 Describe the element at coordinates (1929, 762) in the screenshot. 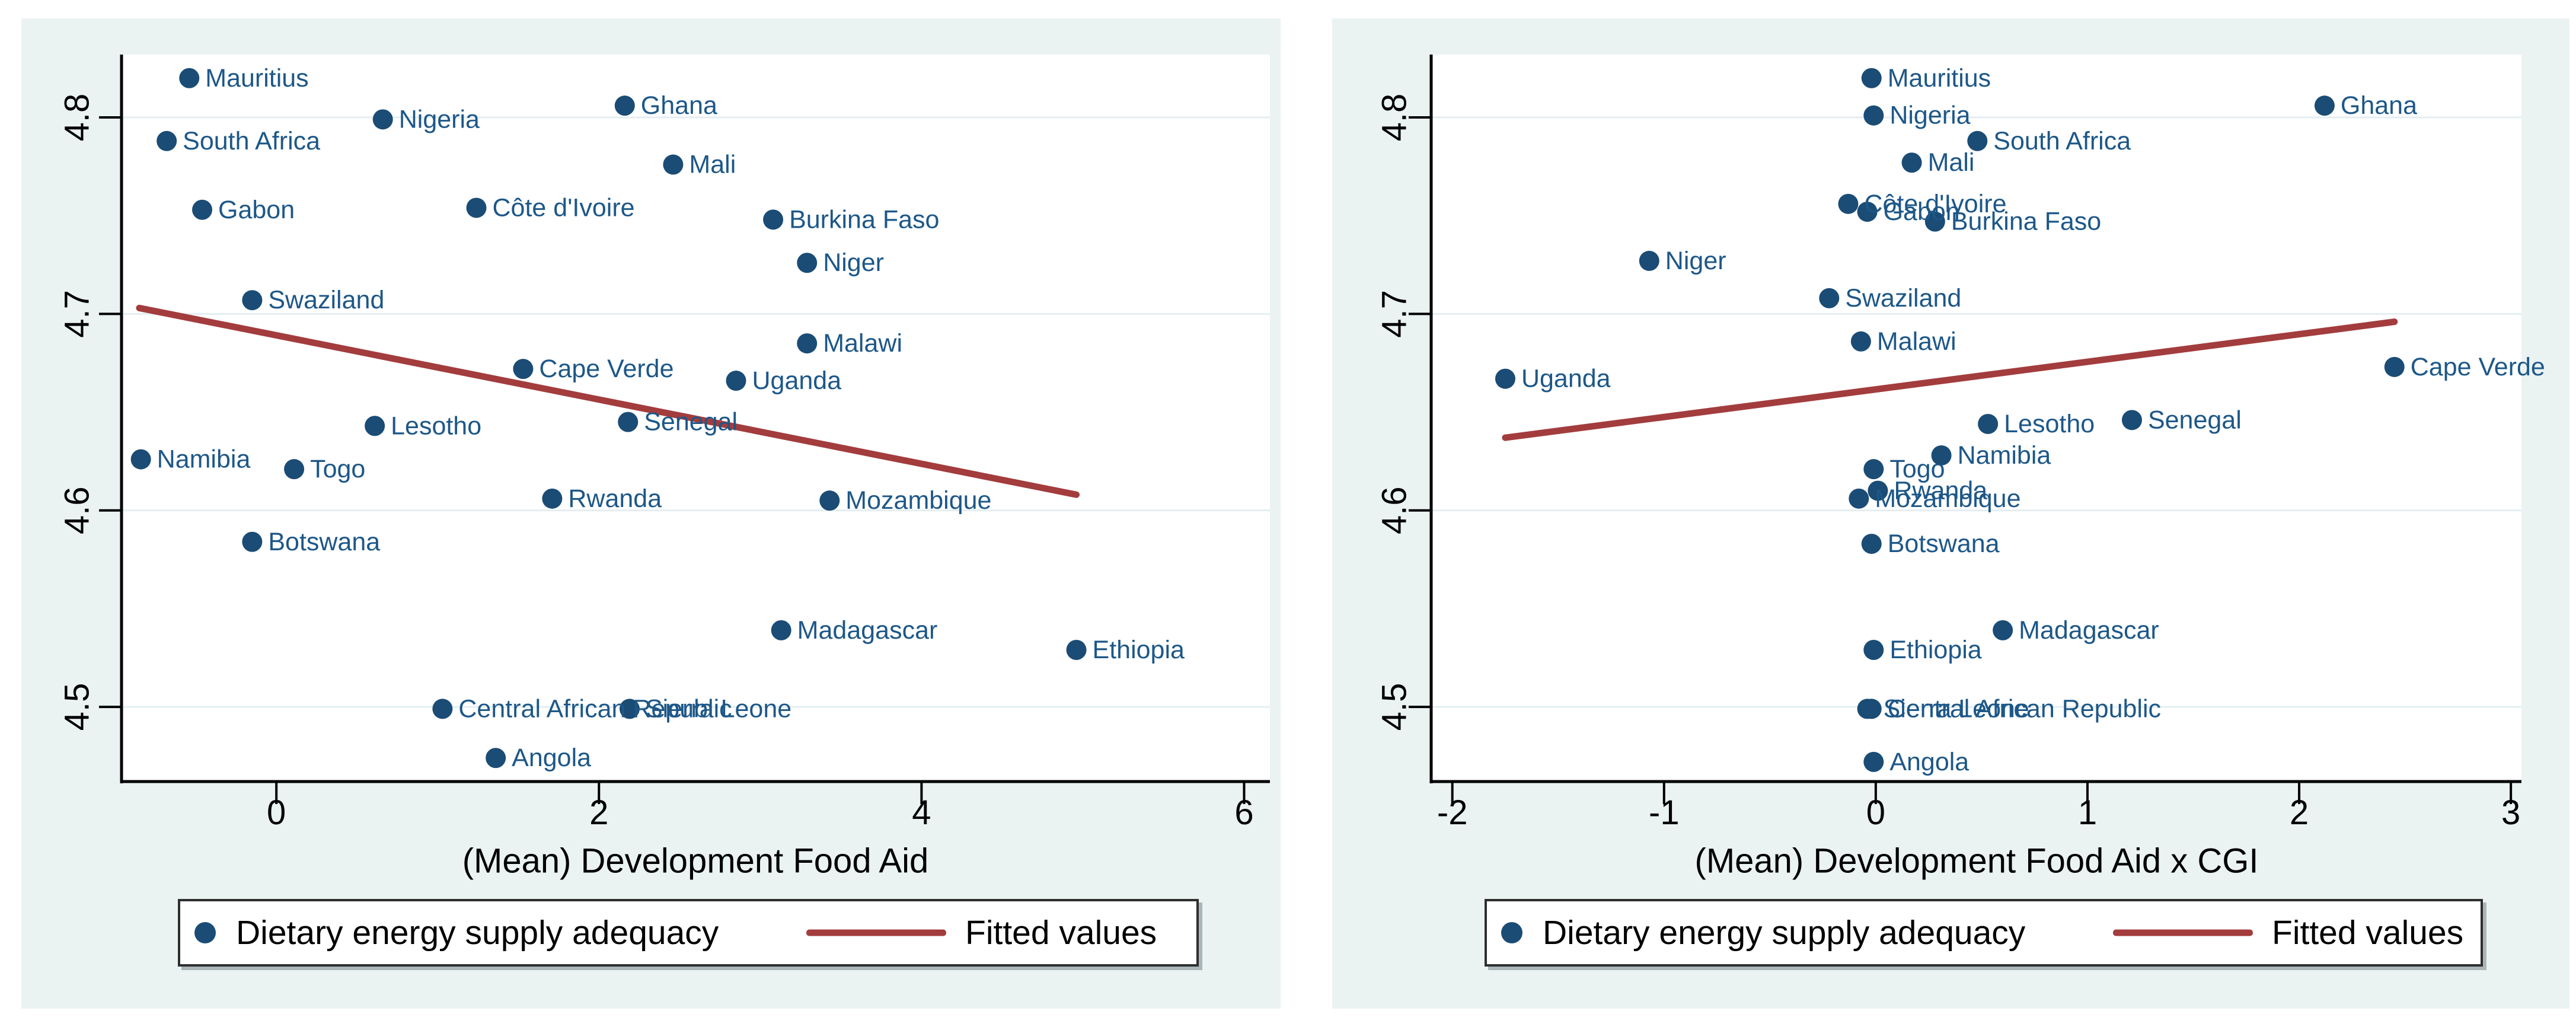

I see `point-label: Angola` at that location.